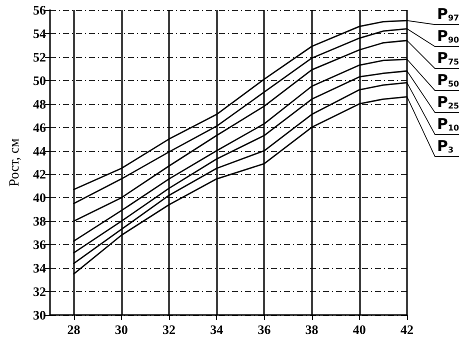 Image resolution: width=474 pixels, height=339 pixels. I want to click on y-tick-label: 40, so click(39, 198).